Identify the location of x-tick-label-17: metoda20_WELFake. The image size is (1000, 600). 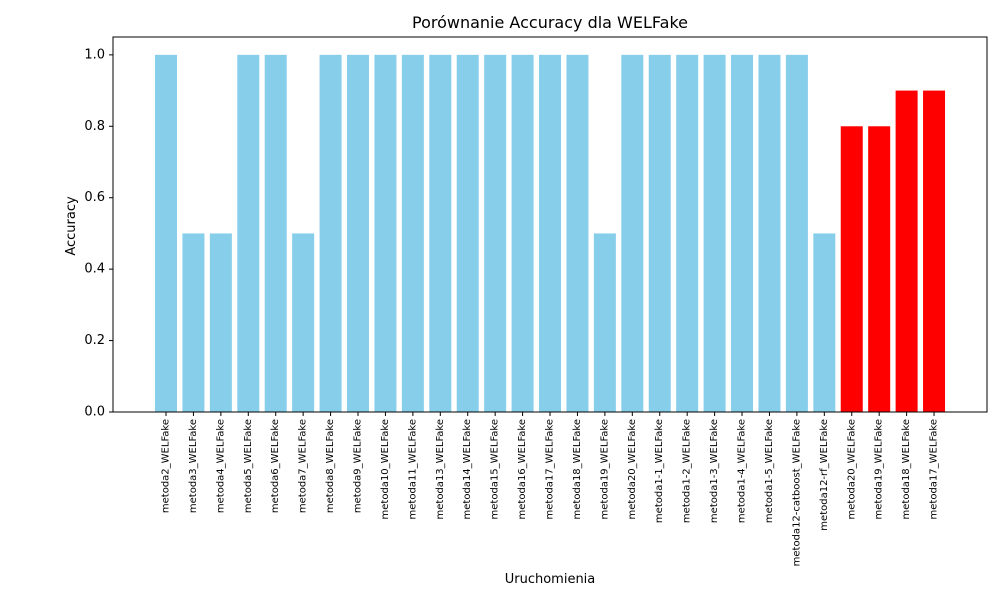
(632, 469).